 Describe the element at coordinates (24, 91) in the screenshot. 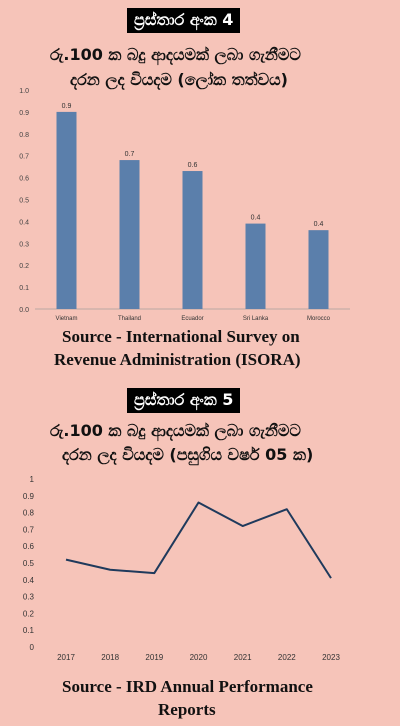

I see `y-tick-label: 1.0` at that location.